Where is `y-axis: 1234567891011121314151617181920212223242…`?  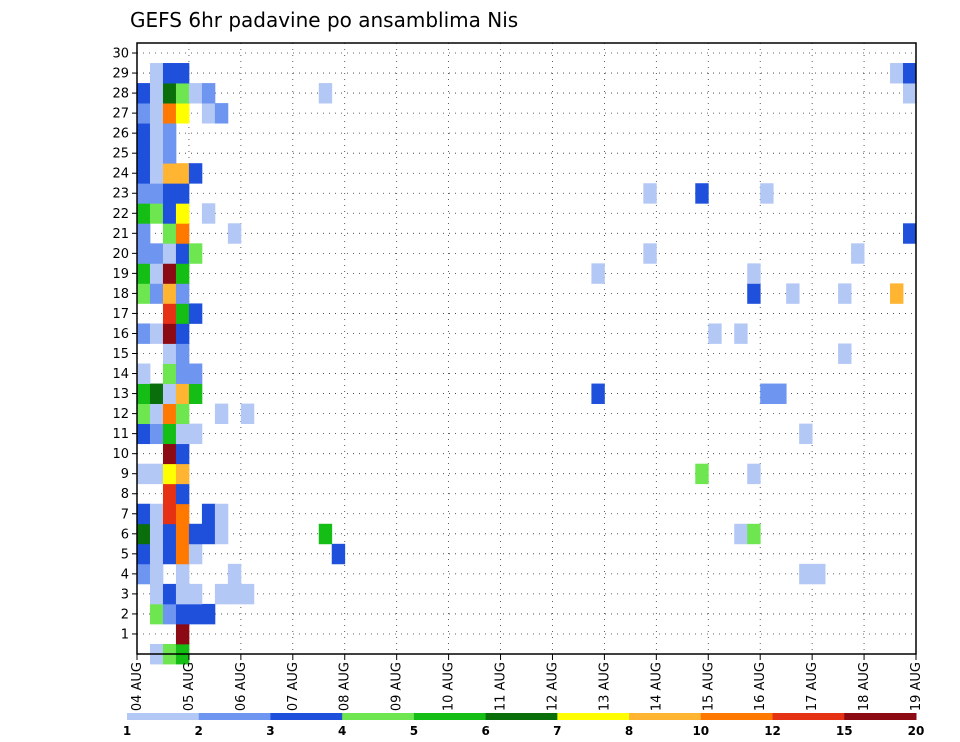
y-axis: 1234567891011121314151617181920212223242… is located at coordinates (124, 344).